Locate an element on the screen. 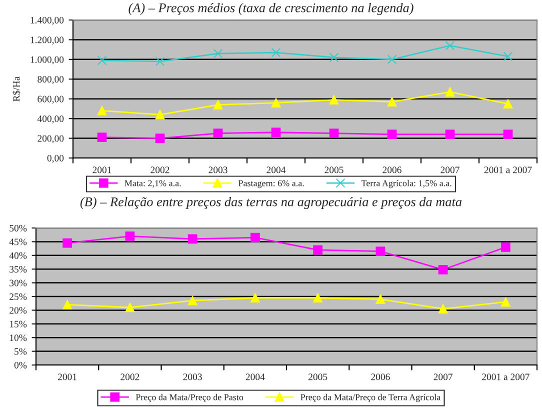 Image resolution: width=542 pixels, height=408 pixels. y-tick-label: 35% is located at coordinates (18, 269).